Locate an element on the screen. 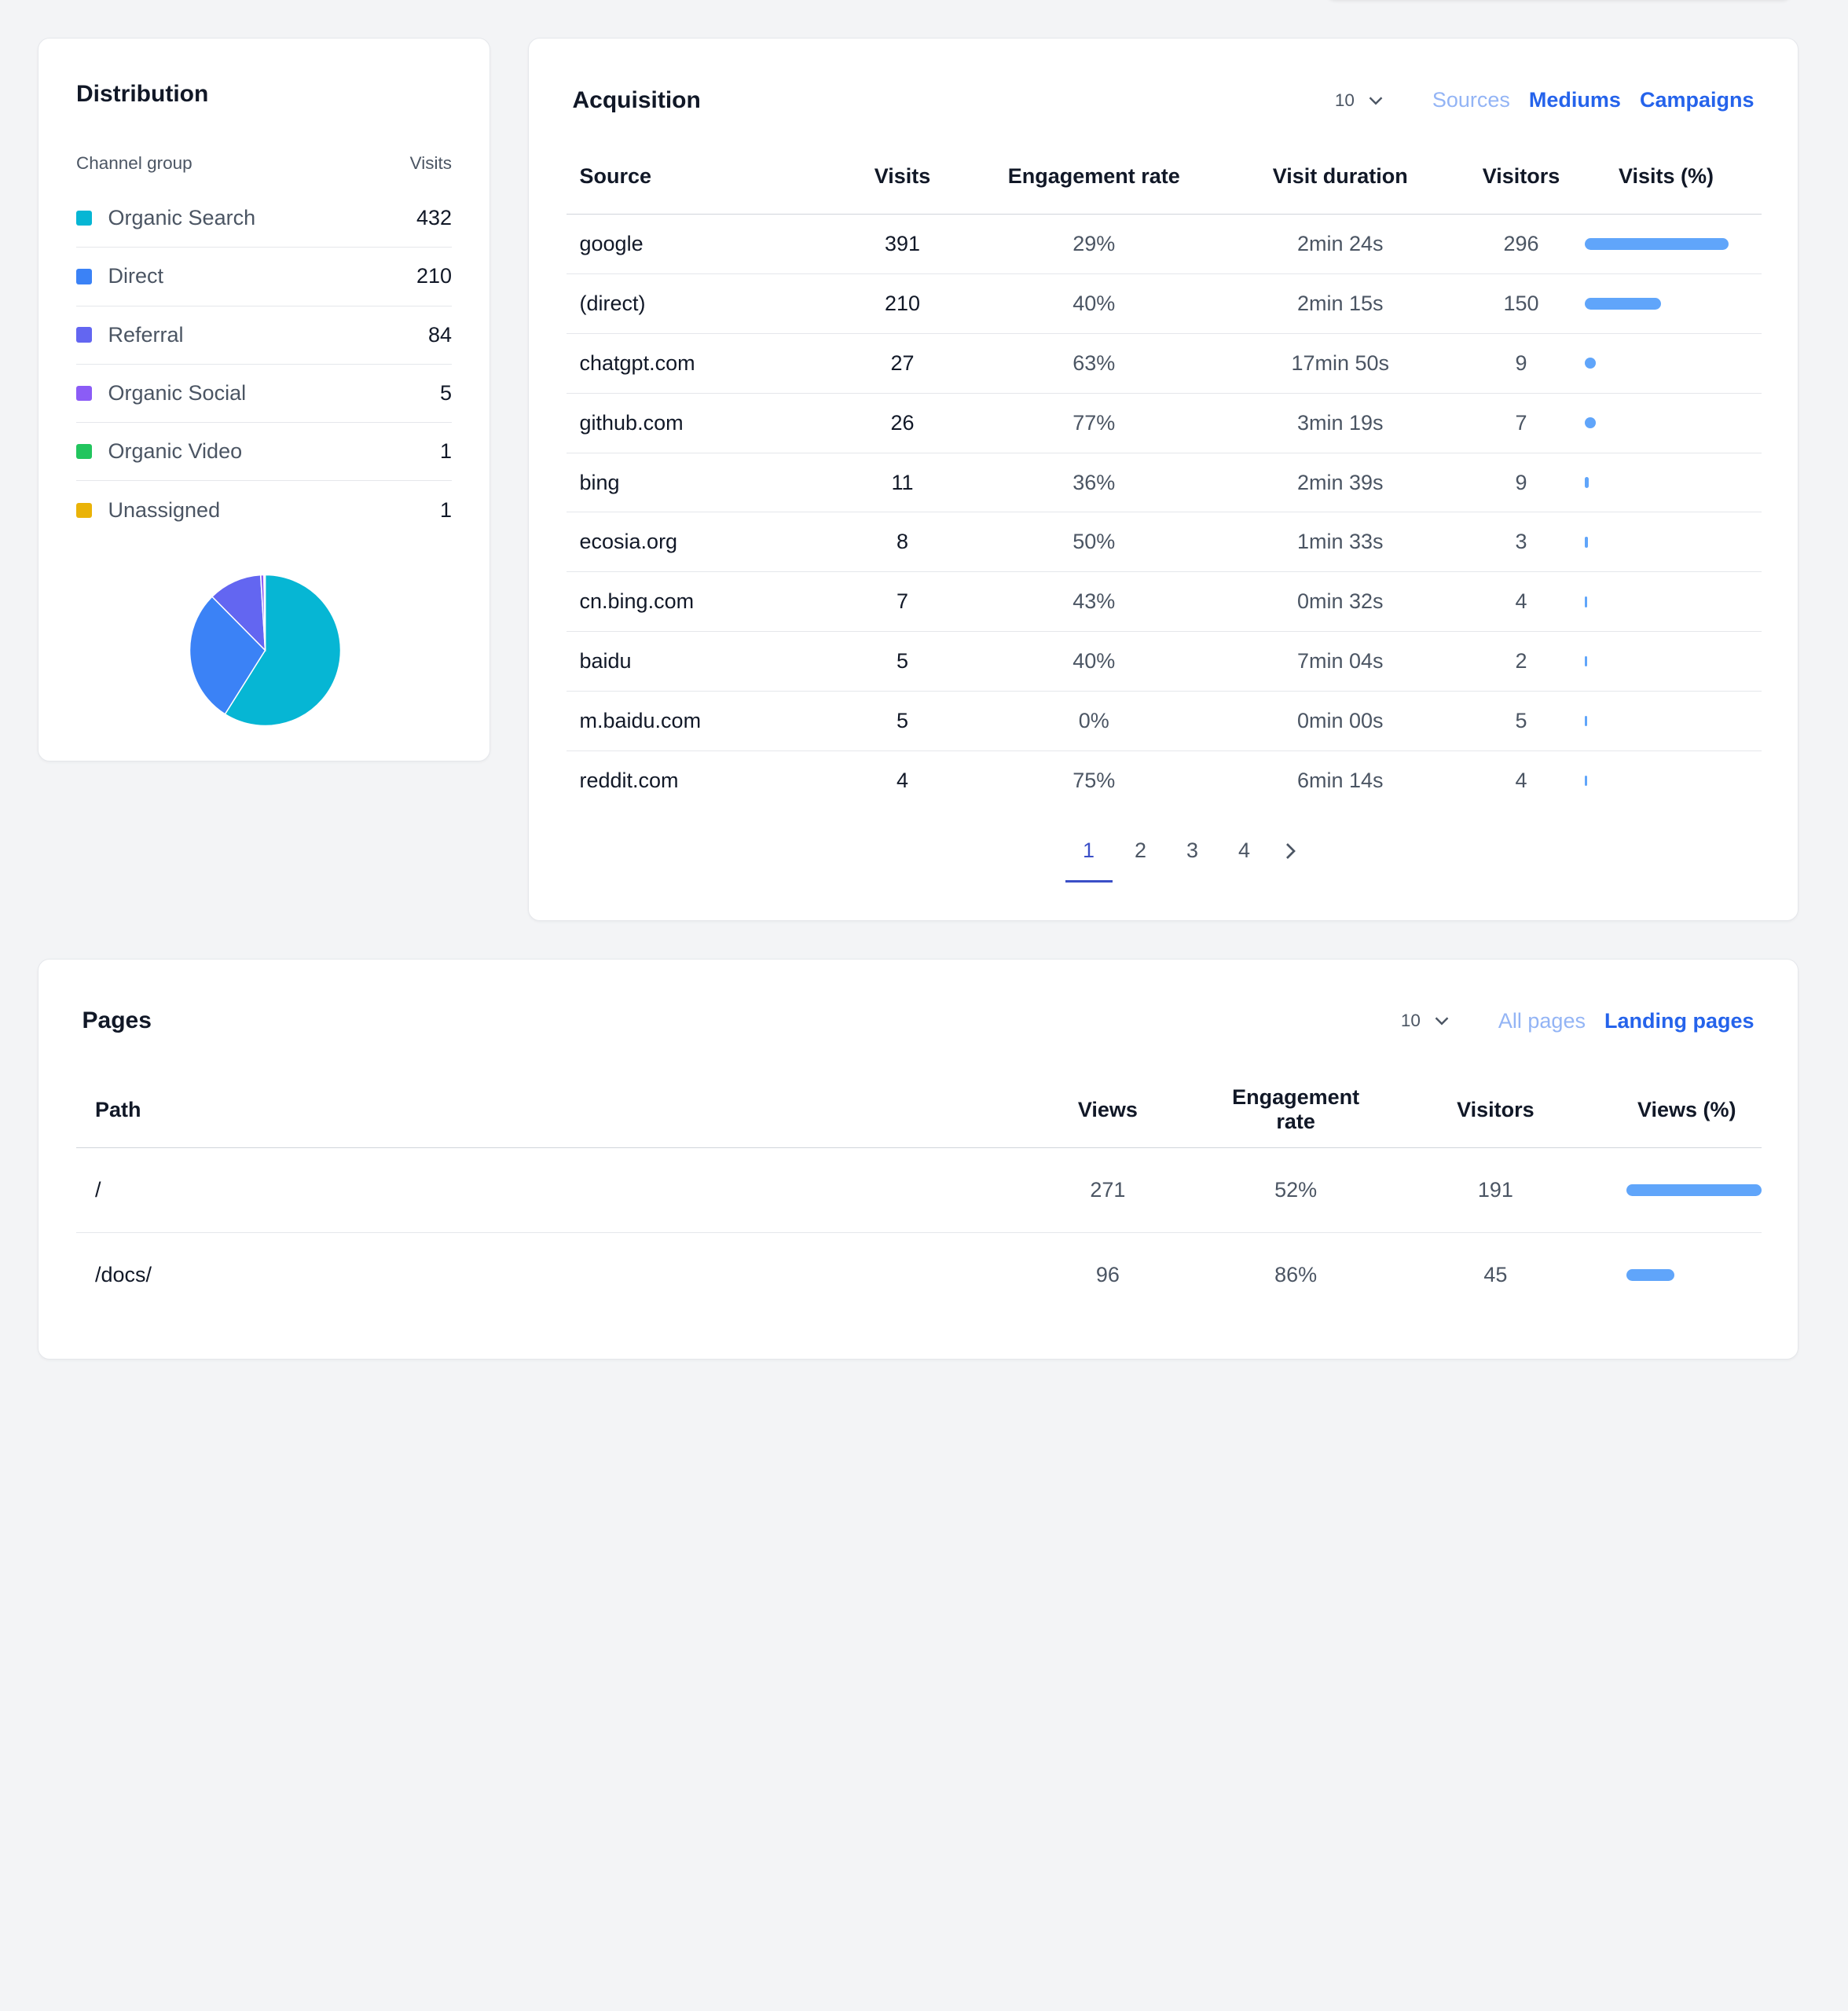 This screenshot has height=2011, width=1848. tab-campaigns: Campaigns is located at coordinates (1696, 100).